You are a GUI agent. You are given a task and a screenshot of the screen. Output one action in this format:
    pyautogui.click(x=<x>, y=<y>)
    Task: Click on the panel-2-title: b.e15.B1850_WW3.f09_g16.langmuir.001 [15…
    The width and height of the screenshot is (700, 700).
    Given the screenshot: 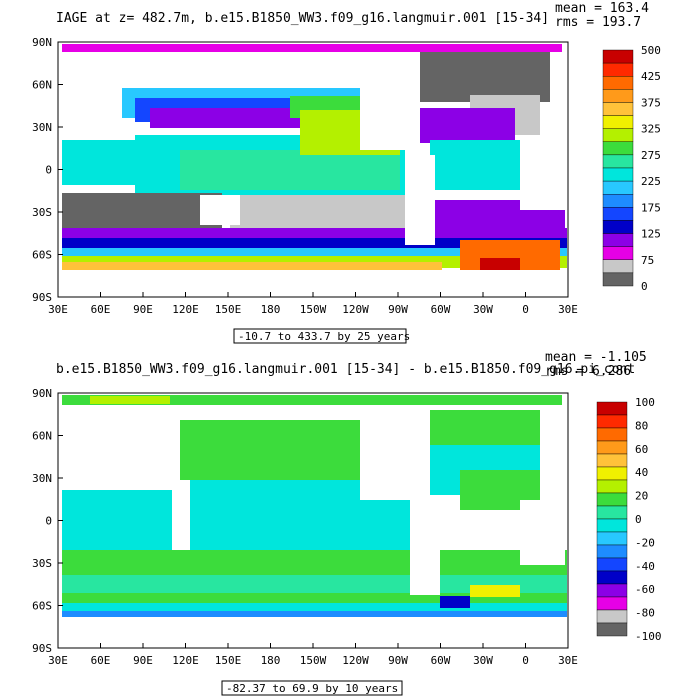 What is the action you would take?
    pyautogui.click(x=345, y=369)
    